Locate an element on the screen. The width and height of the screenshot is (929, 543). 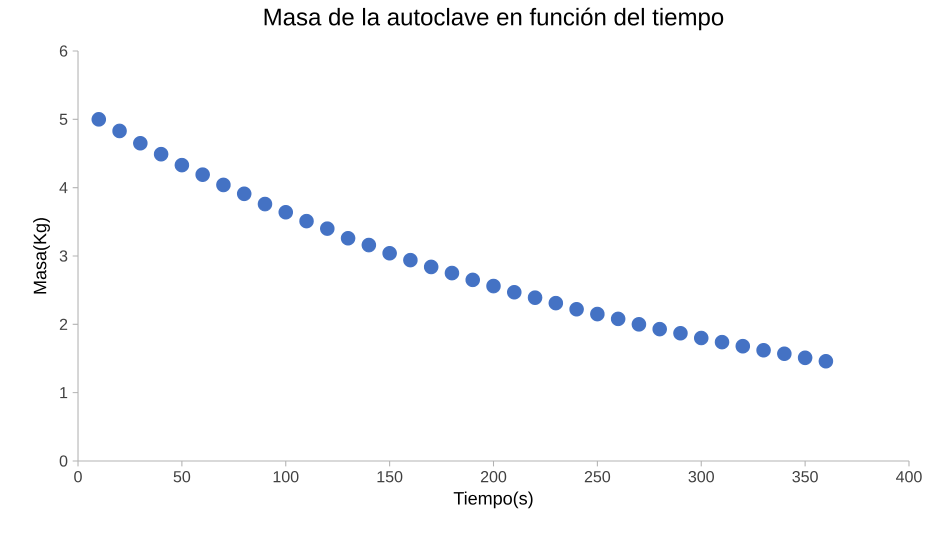
x-tick-label: 250 is located at coordinates (597, 476).